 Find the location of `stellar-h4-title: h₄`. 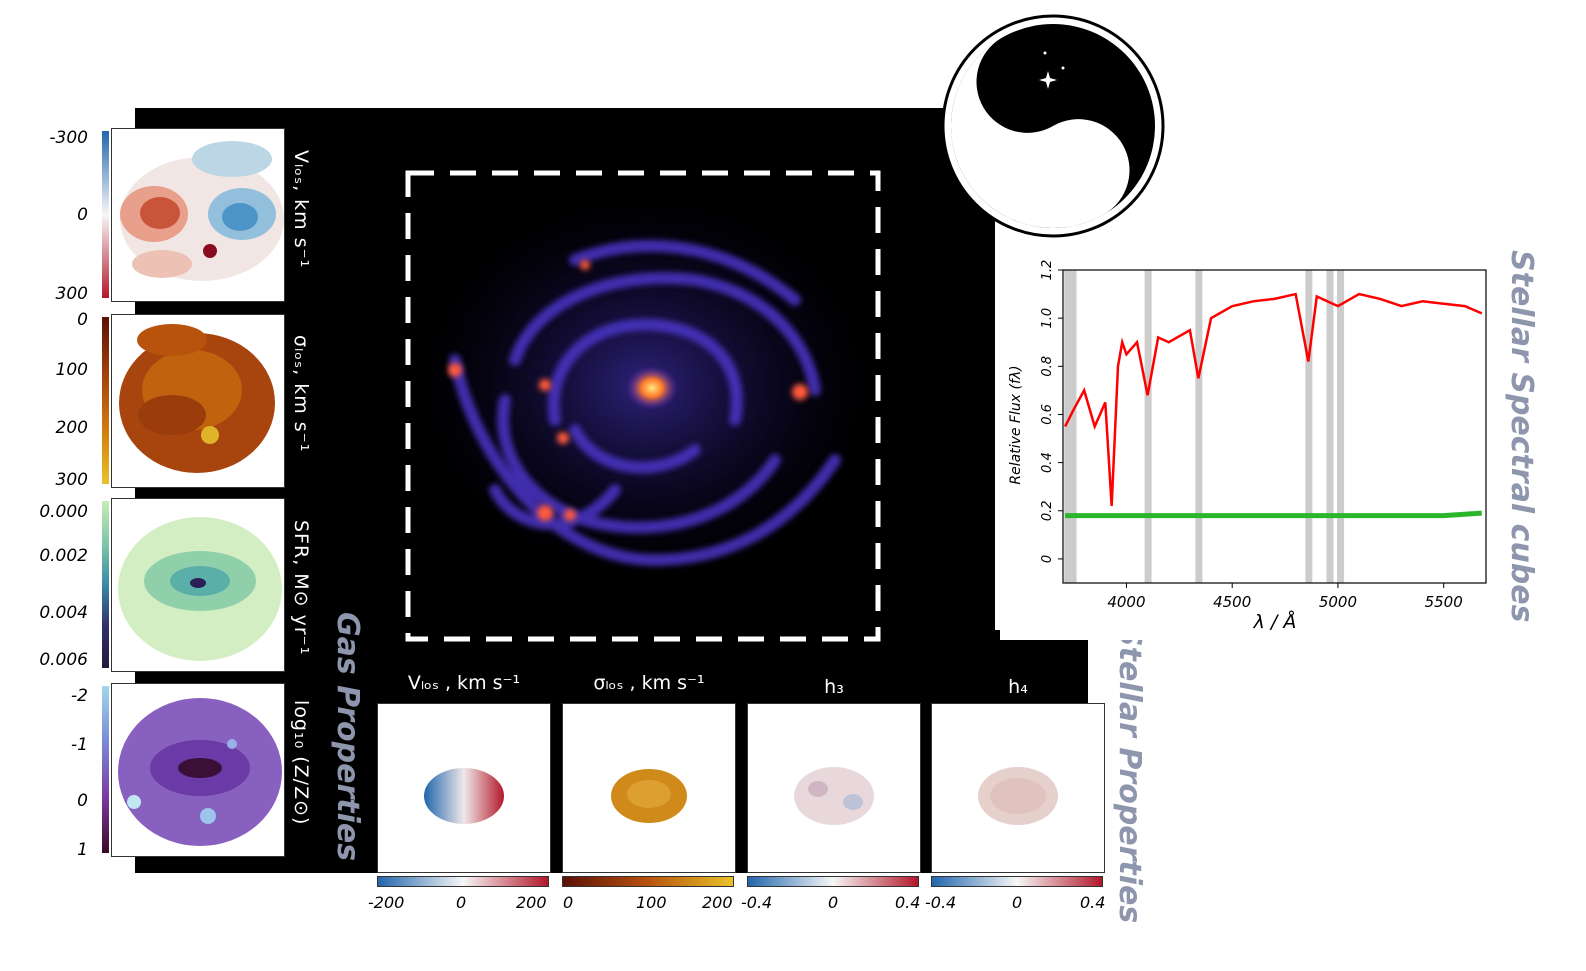

stellar-h4-title: h₄ is located at coordinates (1018, 687).